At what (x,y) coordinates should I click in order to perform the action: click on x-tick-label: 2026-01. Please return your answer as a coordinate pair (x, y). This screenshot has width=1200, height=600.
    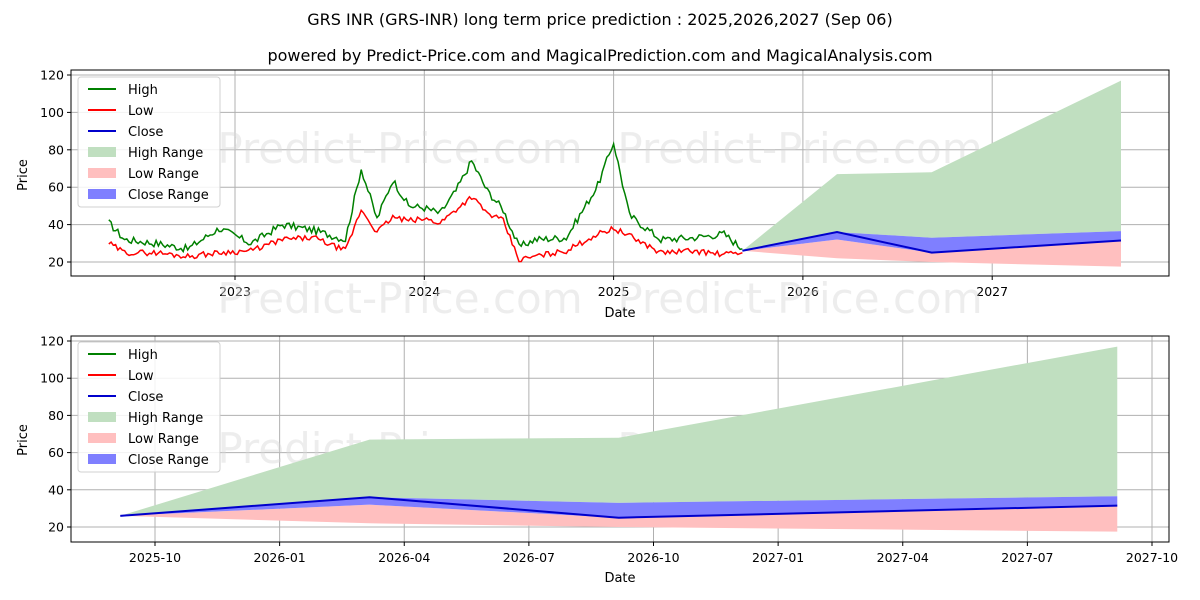
    Looking at the image, I should click on (280, 557).